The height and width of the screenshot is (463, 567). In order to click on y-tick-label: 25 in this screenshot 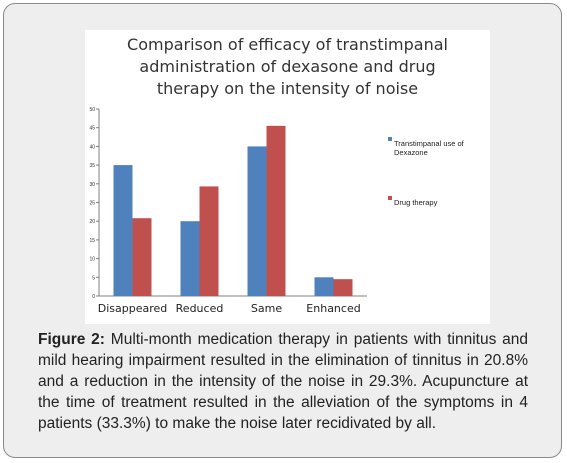, I will do `click(92, 204)`.